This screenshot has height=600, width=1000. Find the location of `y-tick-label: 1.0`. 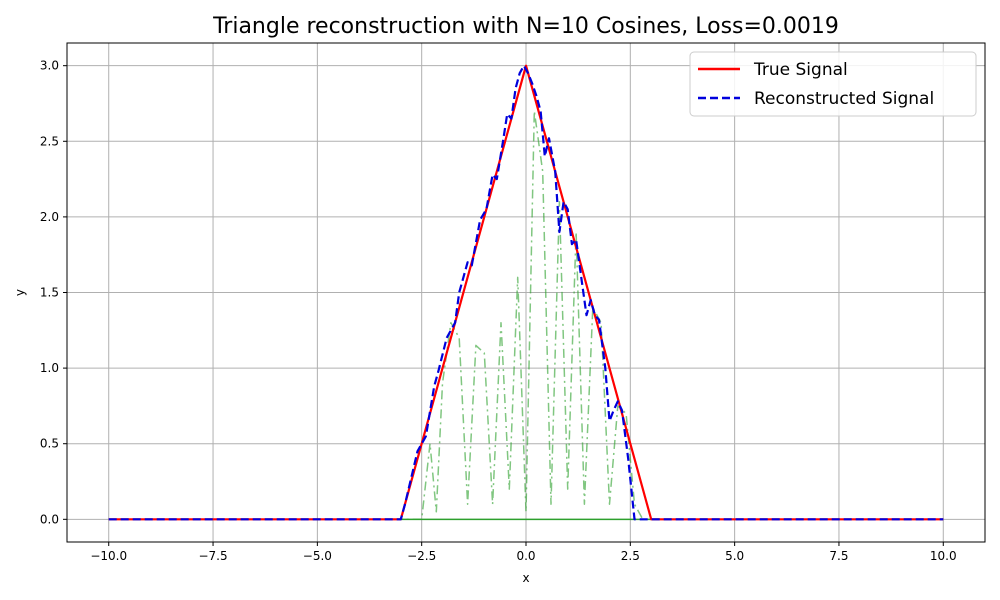

y-tick-label: 1.0 is located at coordinates (49, 368).